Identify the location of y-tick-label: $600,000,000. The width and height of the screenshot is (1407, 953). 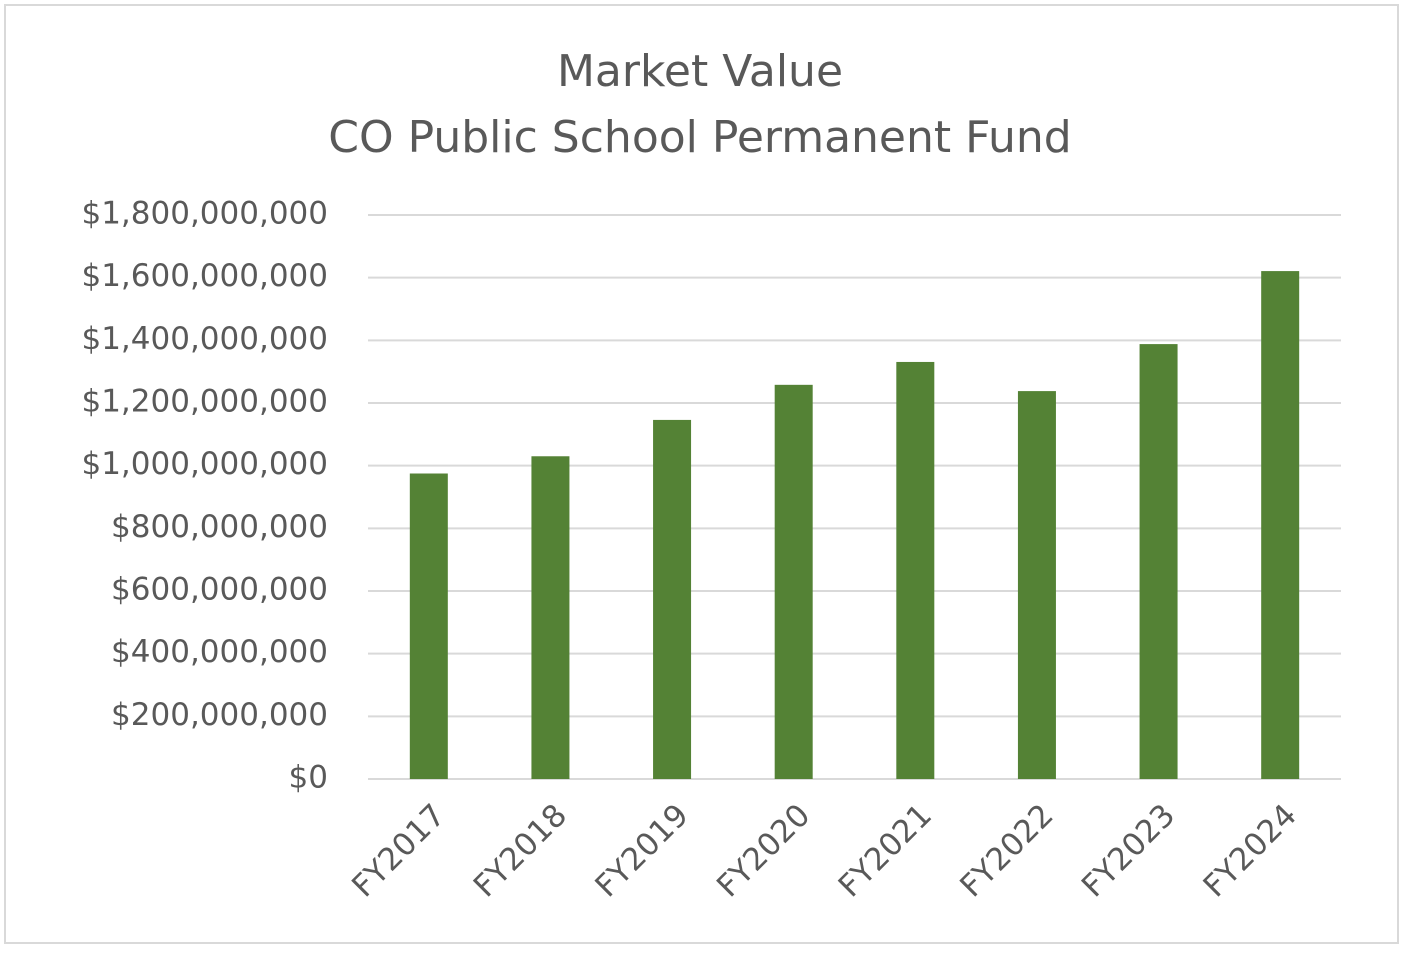
(219, 590).